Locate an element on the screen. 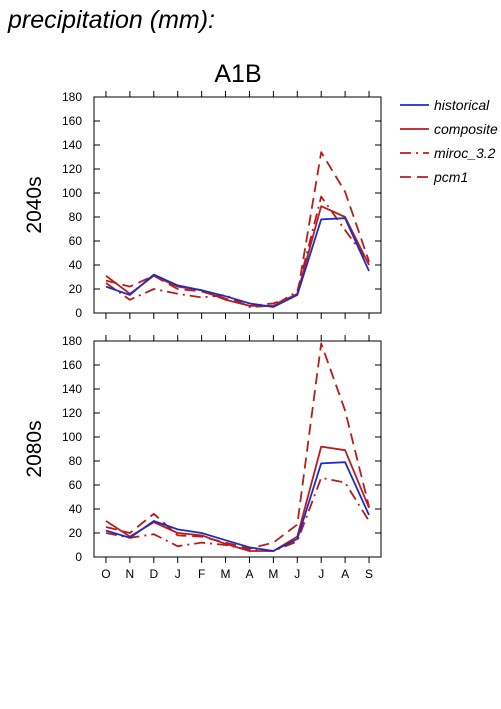  legend-label: miroc_3.2 is located at coordinates (465, 153).